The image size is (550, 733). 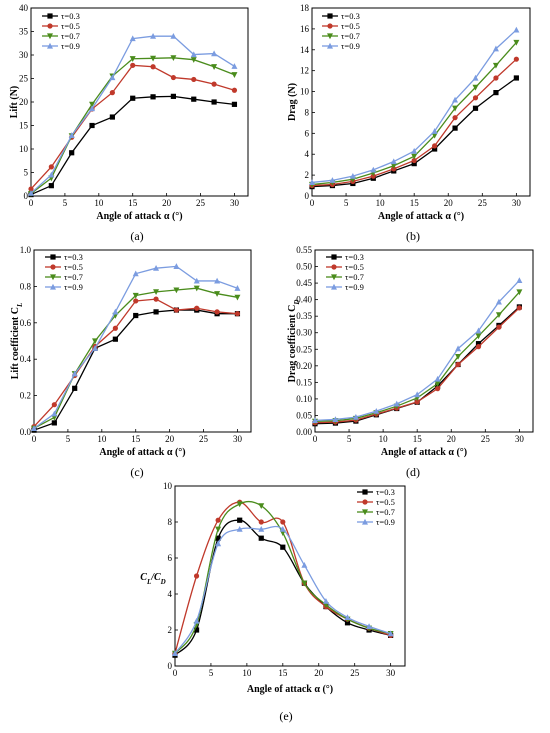 What do you see at coordinates (136, 236) in the screenshot?
I see `panel-caption: (a)` at bounding box center [136, 236].